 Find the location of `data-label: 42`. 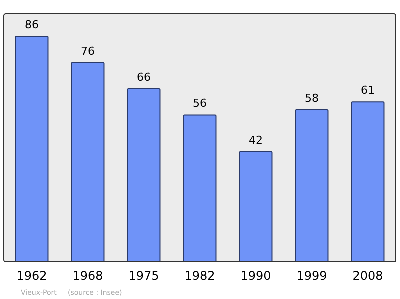

data-label: 42 is located at coordinates (256, 140).